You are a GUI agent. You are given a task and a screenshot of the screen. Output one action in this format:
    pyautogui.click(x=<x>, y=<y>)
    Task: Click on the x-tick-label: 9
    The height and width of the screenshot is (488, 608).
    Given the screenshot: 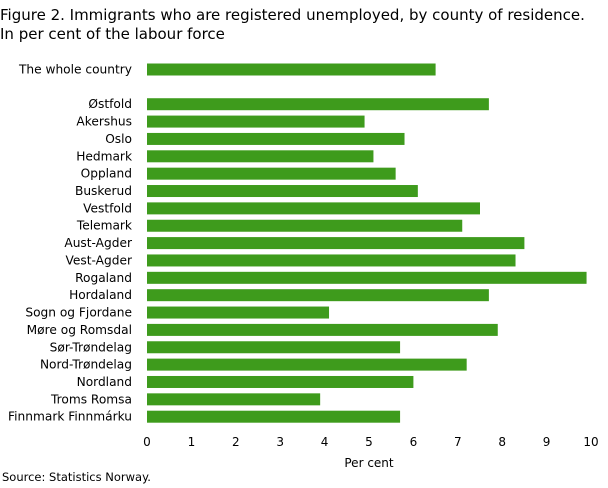 What is the action you would take?
    pyautogui.click(x=547, y=442)
    